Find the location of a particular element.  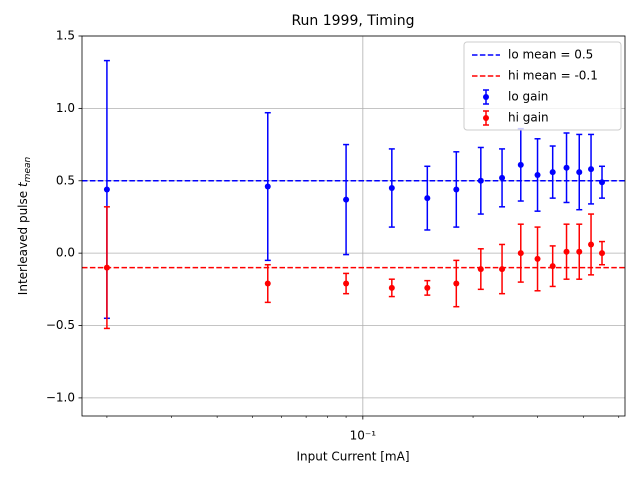

y-axis-label: Interleaved pulse tmean is located at coordinates (24, 226).